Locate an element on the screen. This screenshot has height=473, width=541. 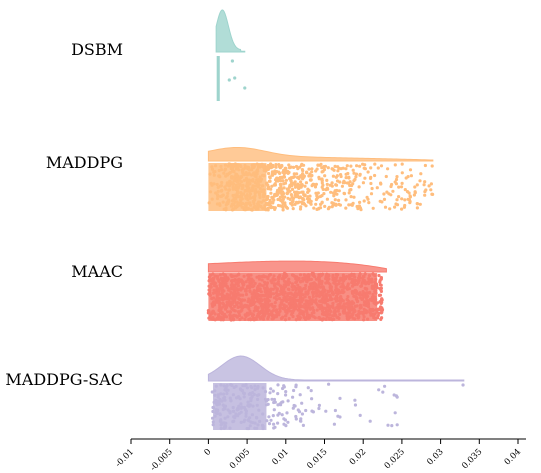
x-tick-label: 0.04 is located at coordinates (513, 457).